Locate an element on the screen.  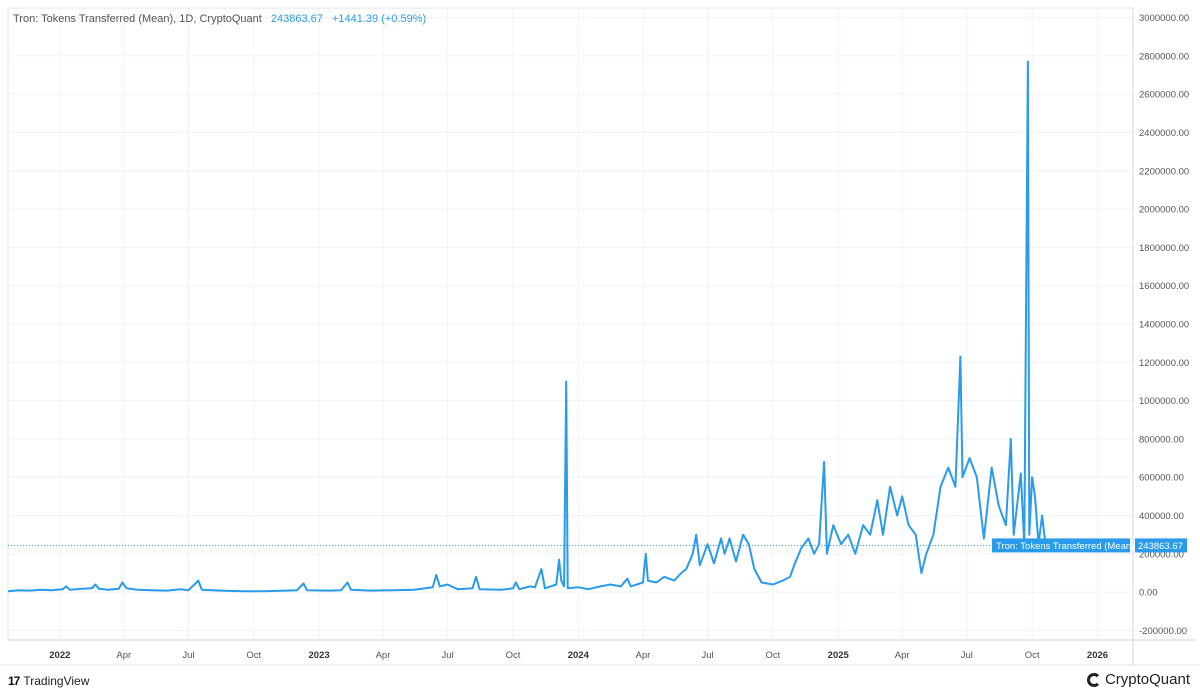
y-tick-label: 0.00 is located at coordinates (1148, 593).